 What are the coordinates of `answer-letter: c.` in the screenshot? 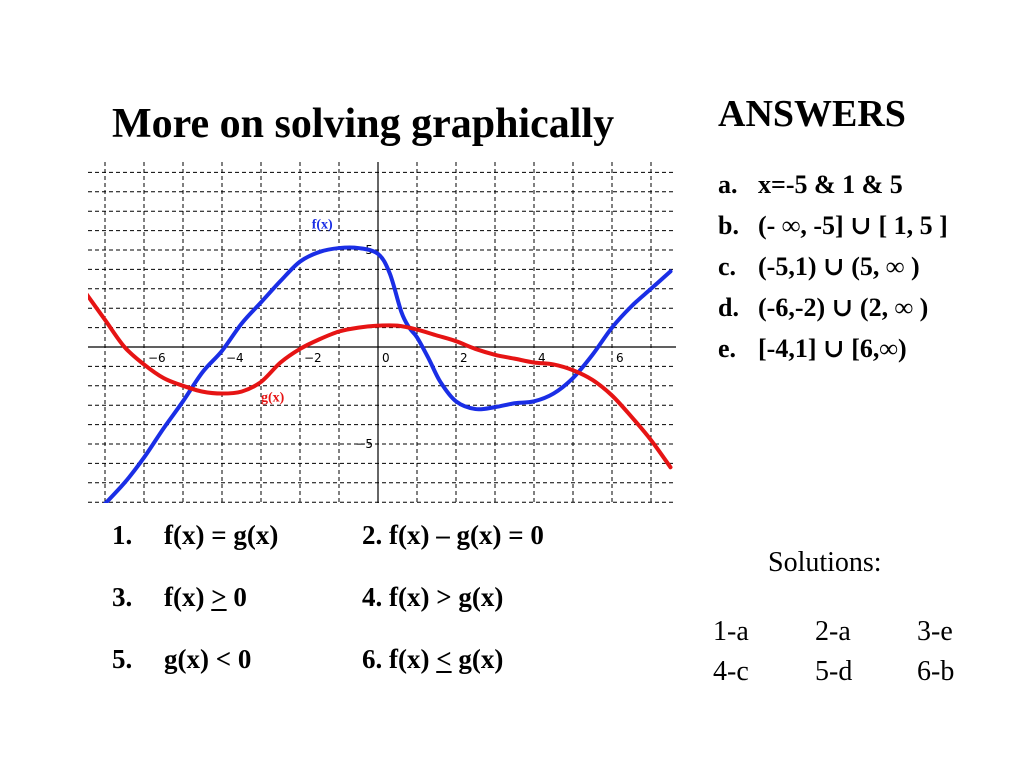 It's located at (727, 266).